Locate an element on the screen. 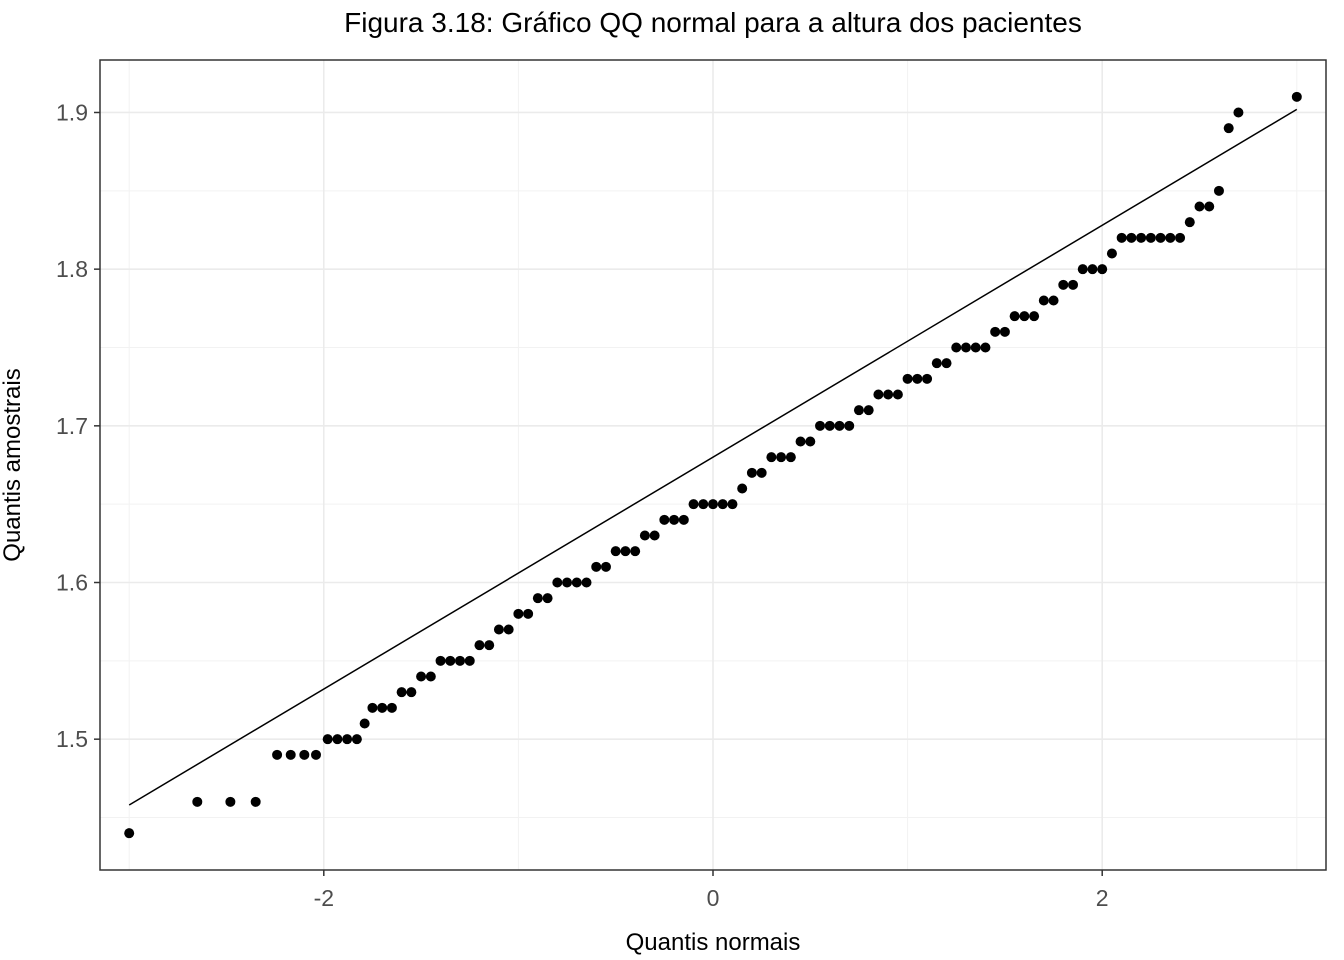 The width and height of the screenshot is (1344, 960). y-axis-title: Quantis amostrais is located at coordinates (13, 464).